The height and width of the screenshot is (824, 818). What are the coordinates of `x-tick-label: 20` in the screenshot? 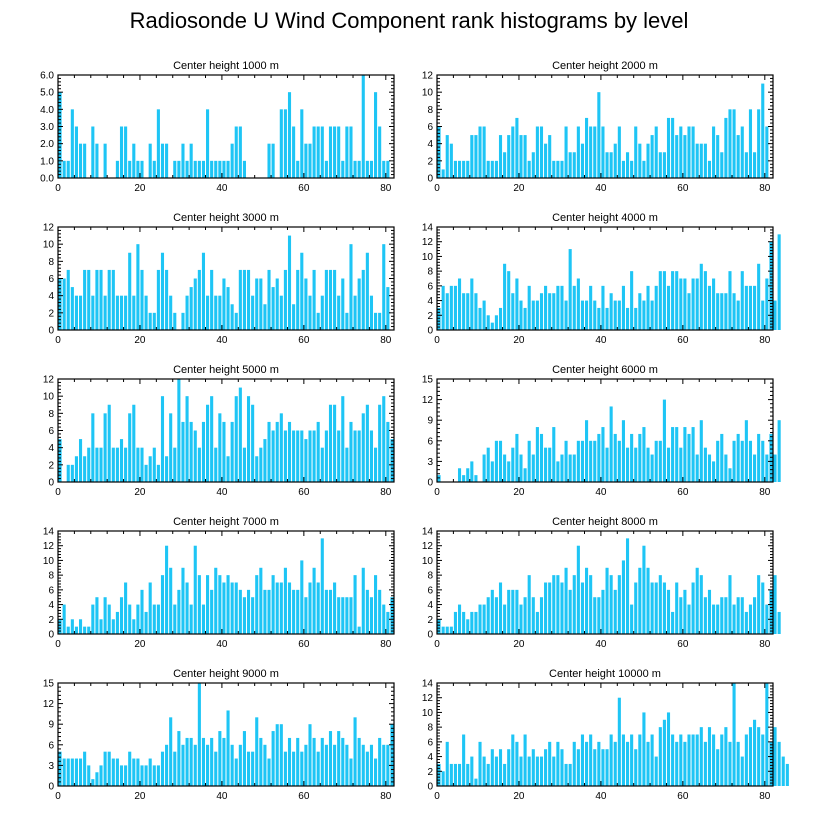 It's located at (519, 340).